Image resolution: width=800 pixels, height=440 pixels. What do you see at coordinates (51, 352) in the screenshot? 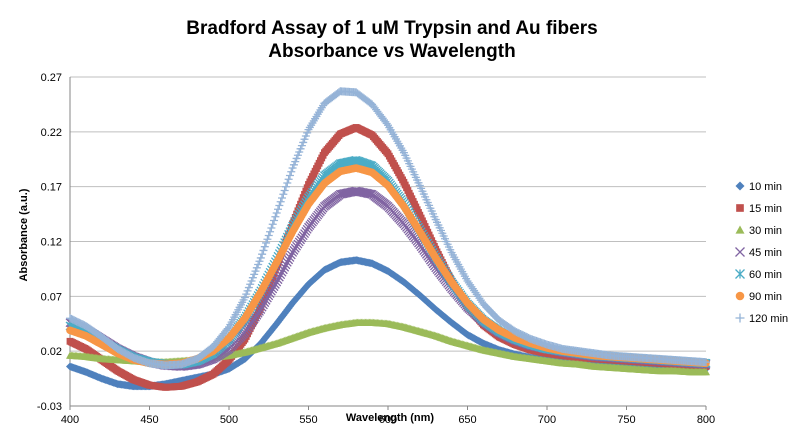
I see `y-tick-label: 0.02` at bounding box center [51, 352].